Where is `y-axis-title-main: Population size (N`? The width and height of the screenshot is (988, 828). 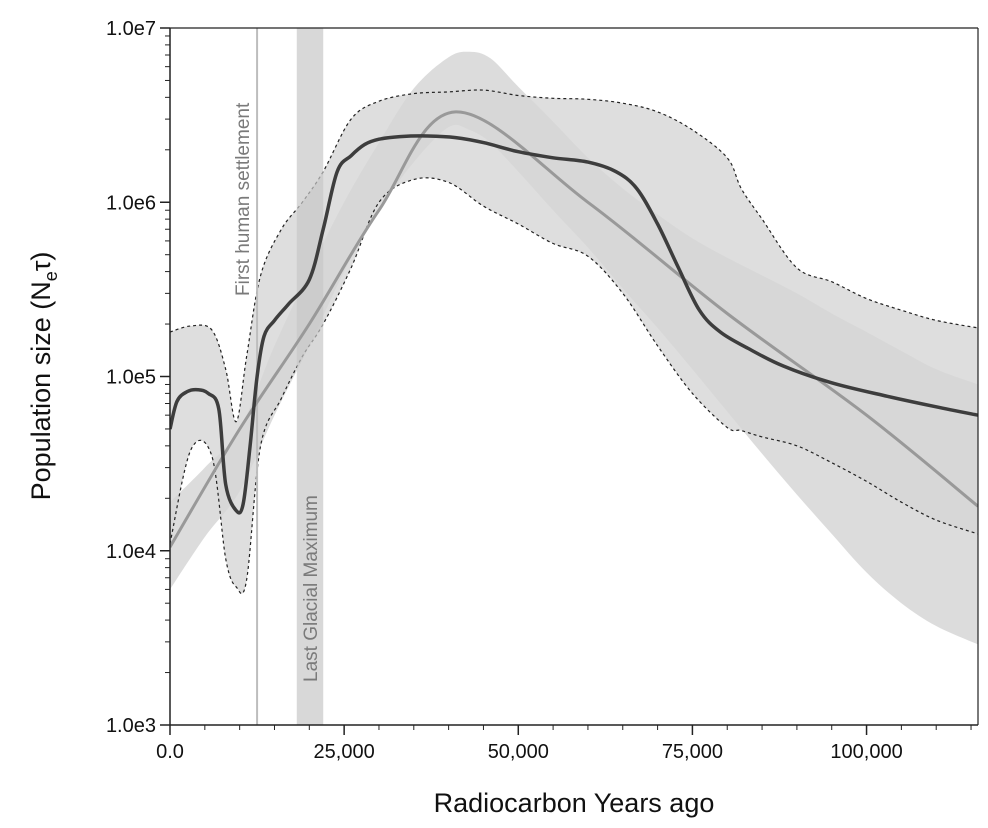
y-axis-title-main: Population size (N is located at coordinates (41, 390).